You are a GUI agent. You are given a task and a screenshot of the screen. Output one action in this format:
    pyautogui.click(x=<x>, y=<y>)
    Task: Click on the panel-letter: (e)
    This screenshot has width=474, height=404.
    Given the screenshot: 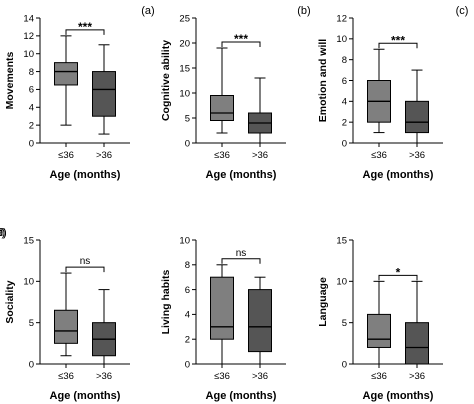 What is the action you would take?
    pyautogui.click(x=3, y=233)
    